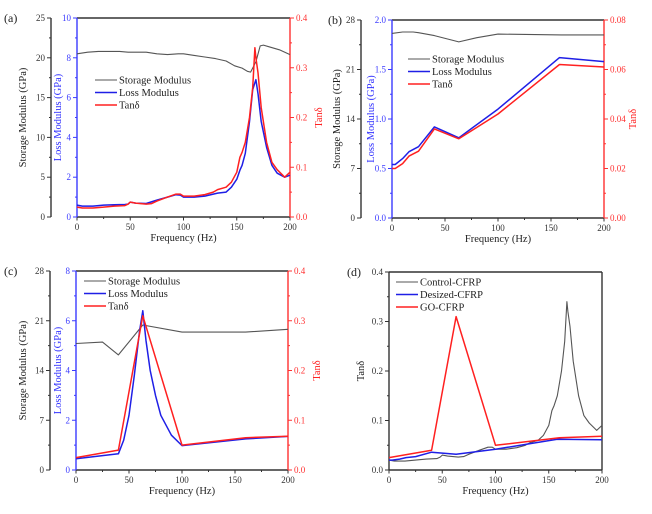  I want to click on tan-y-axis-tick-label: 0.04, so click(618, 119).